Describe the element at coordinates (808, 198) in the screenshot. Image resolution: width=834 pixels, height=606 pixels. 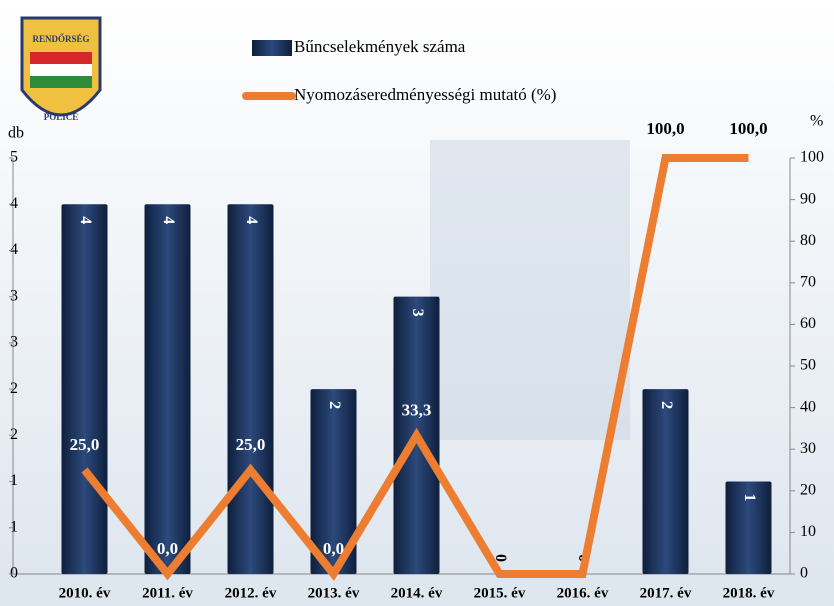
I see `y2-tick-label: 90` at that location.